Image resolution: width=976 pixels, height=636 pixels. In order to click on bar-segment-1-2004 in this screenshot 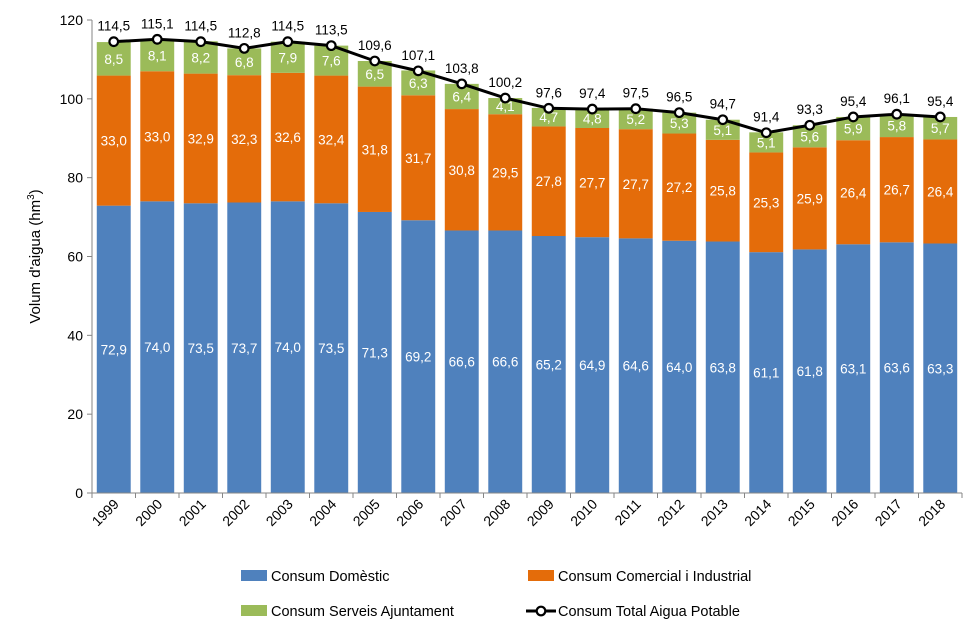, I will do `click(331, 348)`.